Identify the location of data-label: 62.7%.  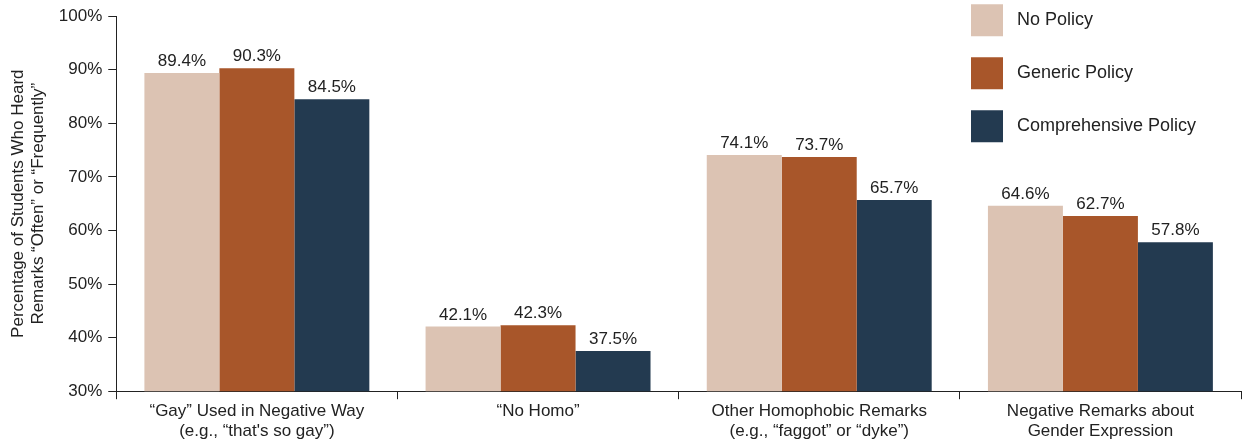
(1100, 204).